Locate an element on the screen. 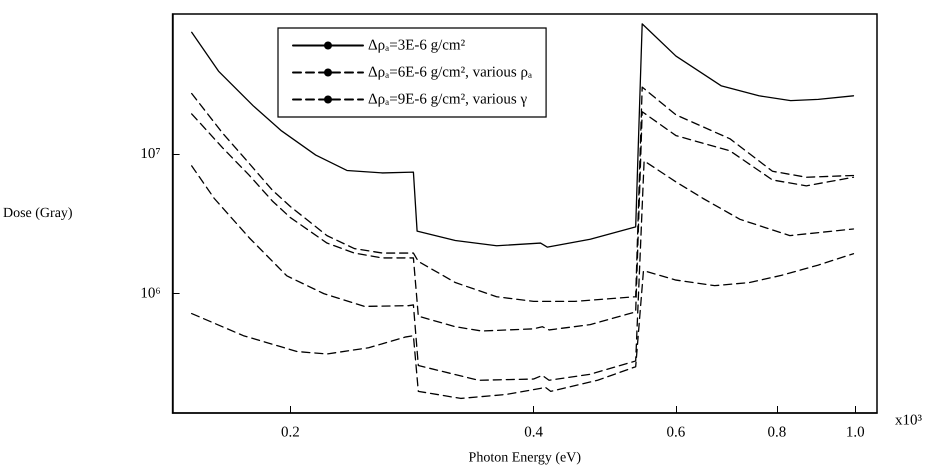 Image resolution: width=930 pixels, height=474 pixels. y-tick-label: 10⁶ is located at coordinates (150, 294).